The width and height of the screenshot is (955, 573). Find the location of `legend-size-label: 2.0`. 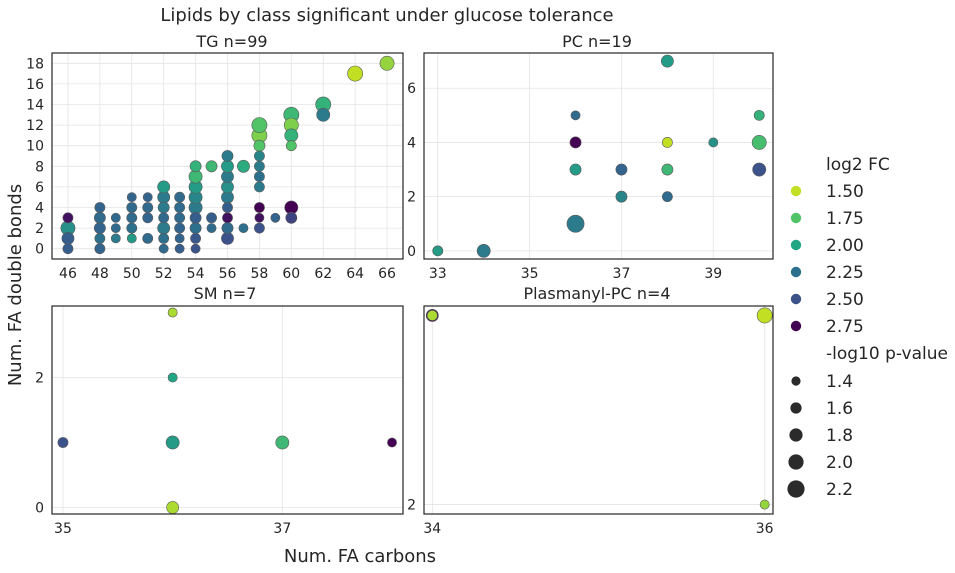

legend-size-label: 2.0 is located at coordinates (839, 463).